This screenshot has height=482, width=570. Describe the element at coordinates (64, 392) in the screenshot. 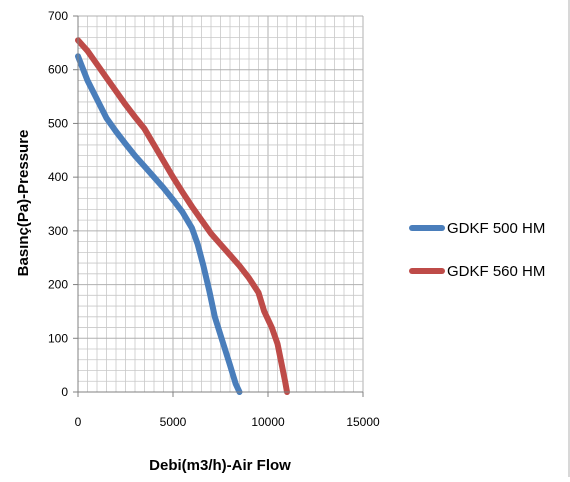

I see `y-tick-label: 0` at that location.